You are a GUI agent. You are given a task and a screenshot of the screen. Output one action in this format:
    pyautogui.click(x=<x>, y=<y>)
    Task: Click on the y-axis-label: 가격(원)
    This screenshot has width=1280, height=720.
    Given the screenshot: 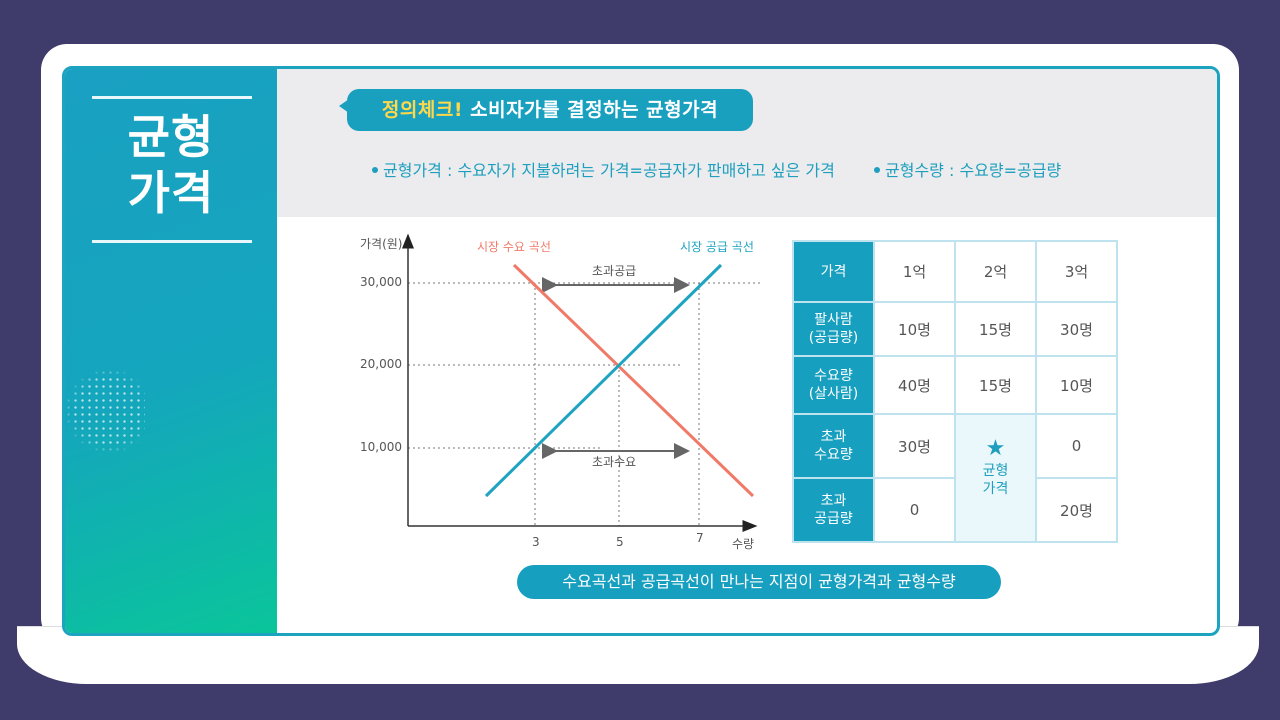 What is the action you would take?
    pyautogui.click(x=381, y=244)
    